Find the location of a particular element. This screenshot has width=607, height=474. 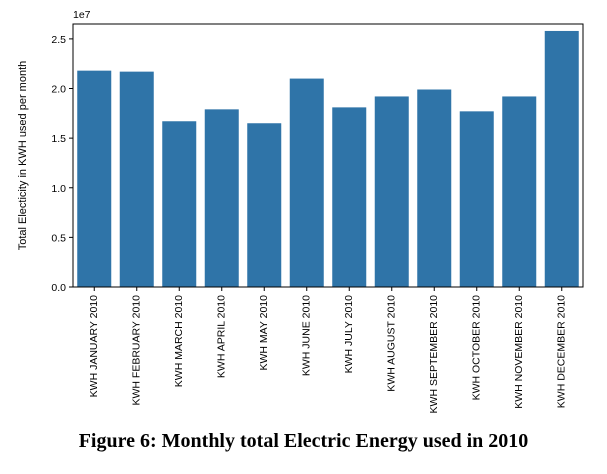

y-tick-label: 2.0 is located at coordinates (58, 90).